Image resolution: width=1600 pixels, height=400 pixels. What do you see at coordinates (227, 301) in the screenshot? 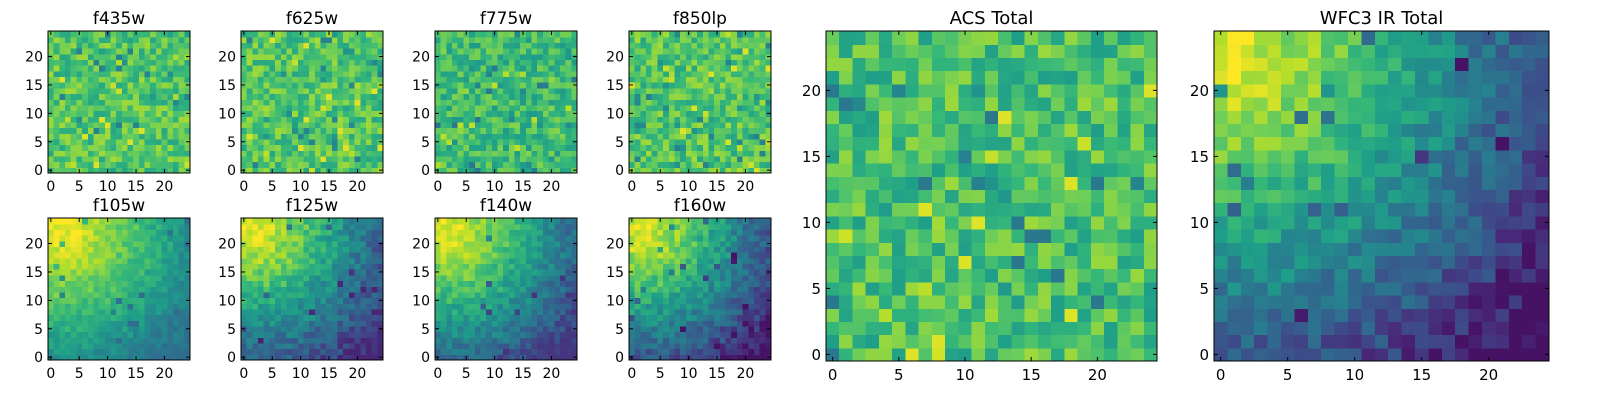
I see `y-tick-label: 10` at bounding box center [227, 301].